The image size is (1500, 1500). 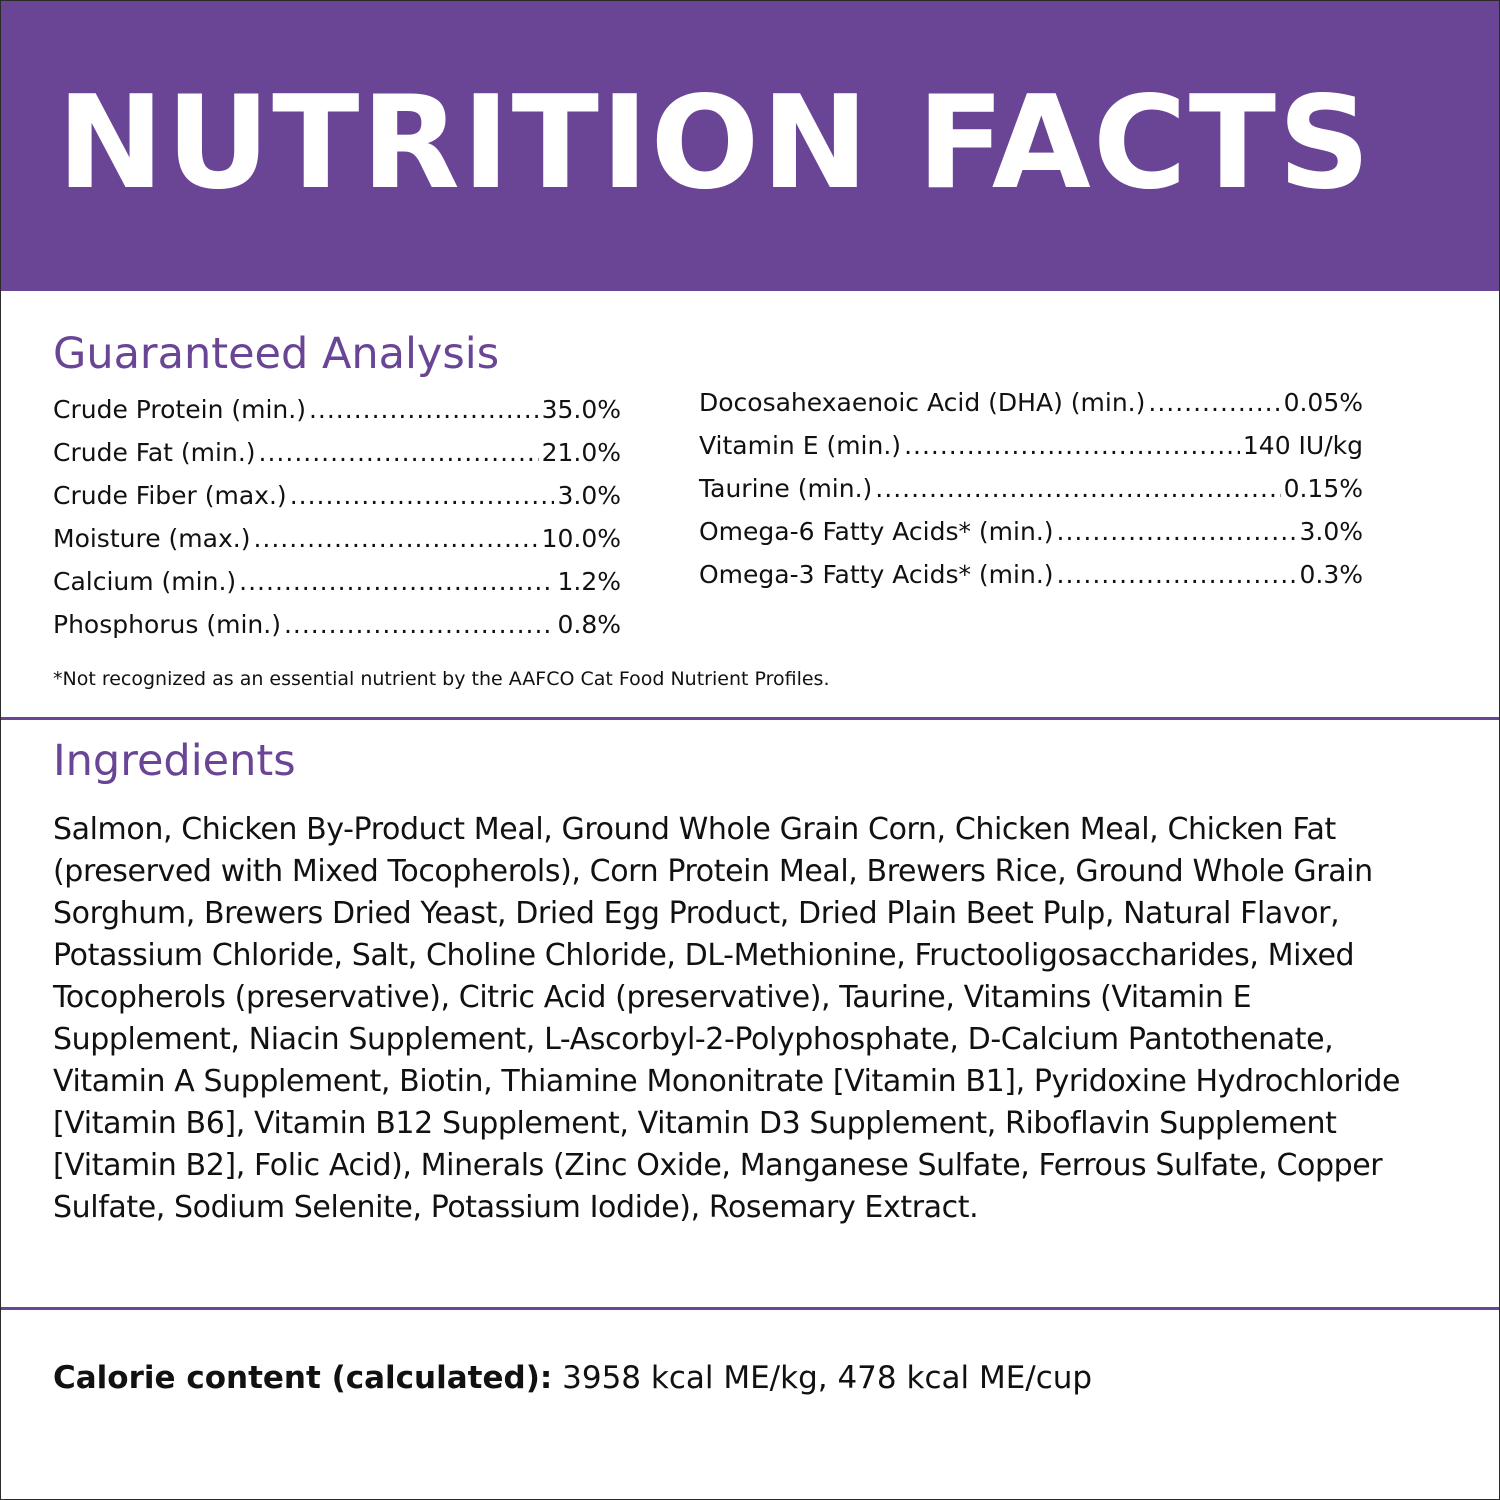 I want to click on analysis-row: Taurine (min.) 0.15%, so click(x=1031, y=488).